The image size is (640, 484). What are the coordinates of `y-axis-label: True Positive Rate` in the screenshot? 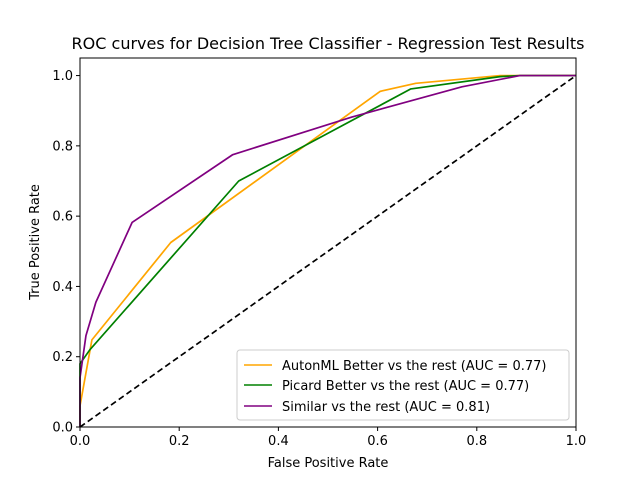 It's located at (35, 242).